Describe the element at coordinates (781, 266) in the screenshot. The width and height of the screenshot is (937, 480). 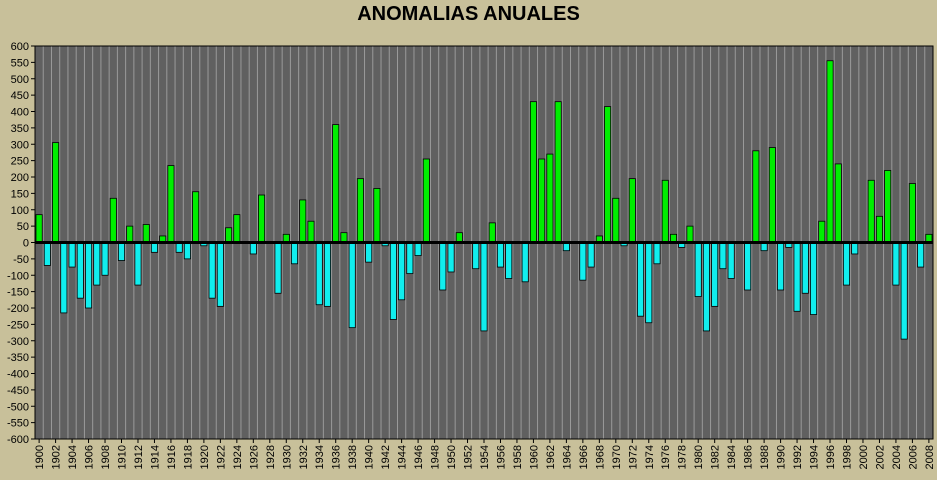
I see `bar-1990` at that location.